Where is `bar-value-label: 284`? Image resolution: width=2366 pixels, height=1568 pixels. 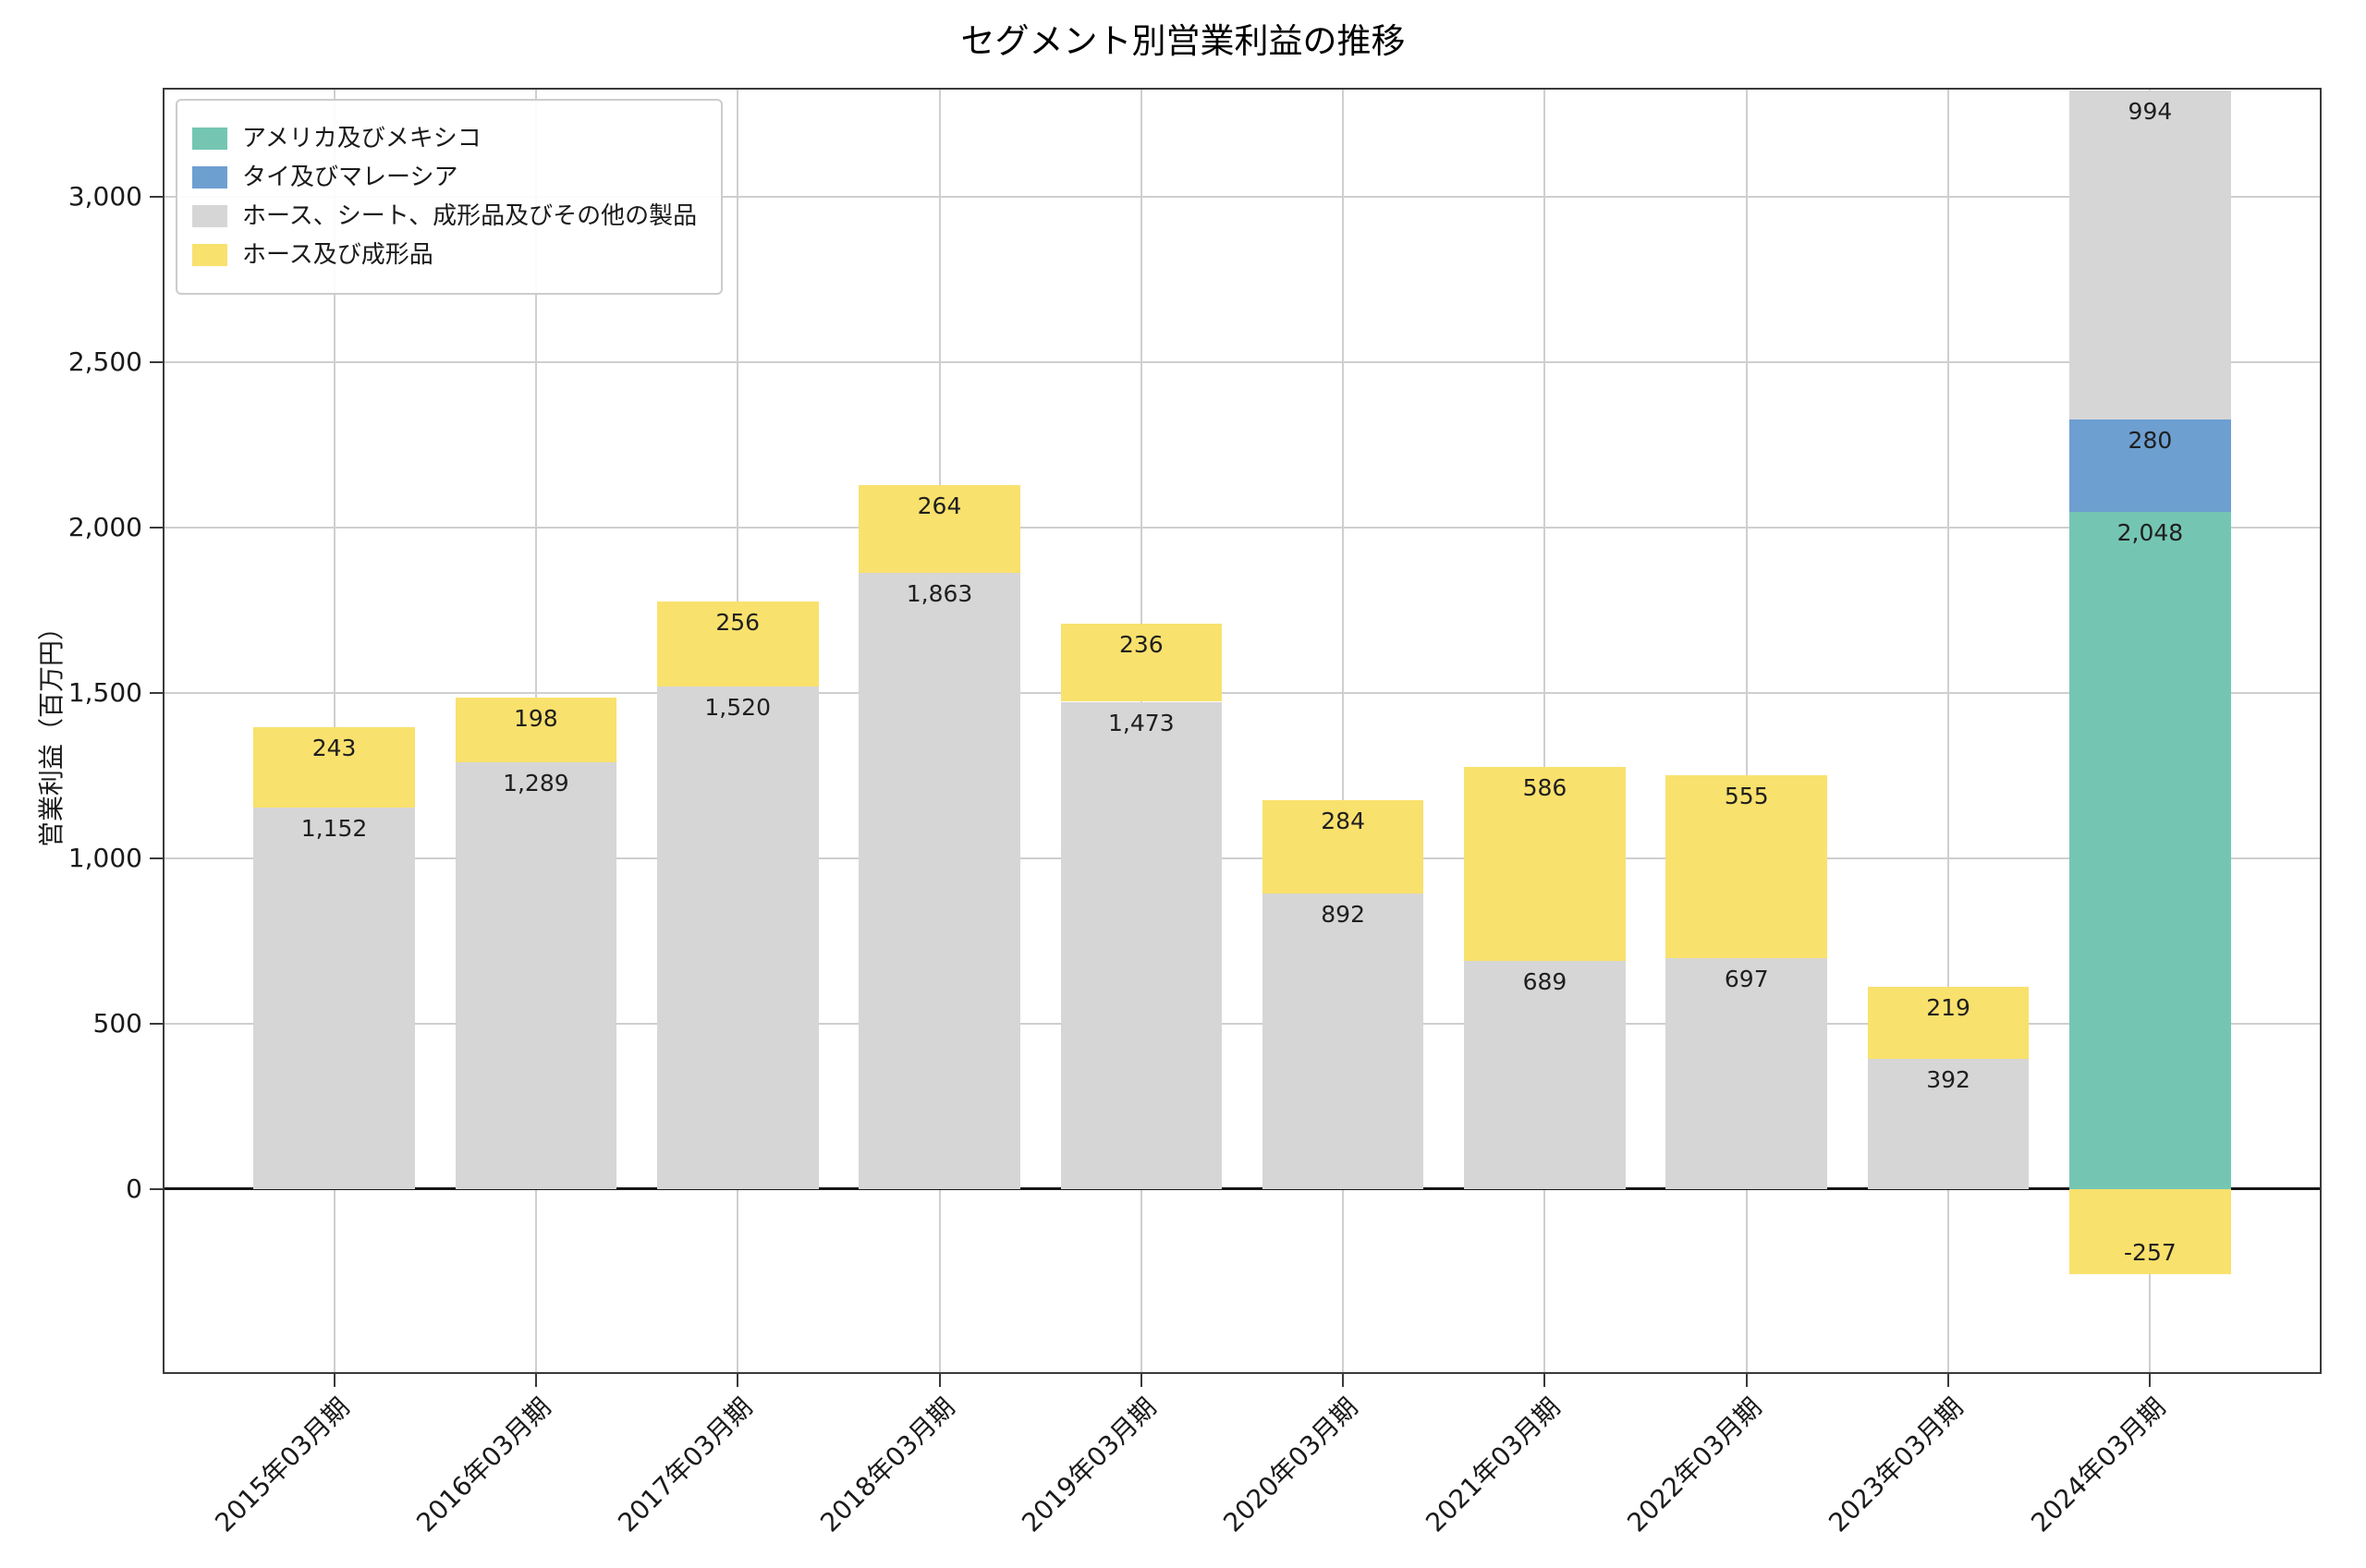
bar-value-label: 284 is located at coordinates (1343, 820).